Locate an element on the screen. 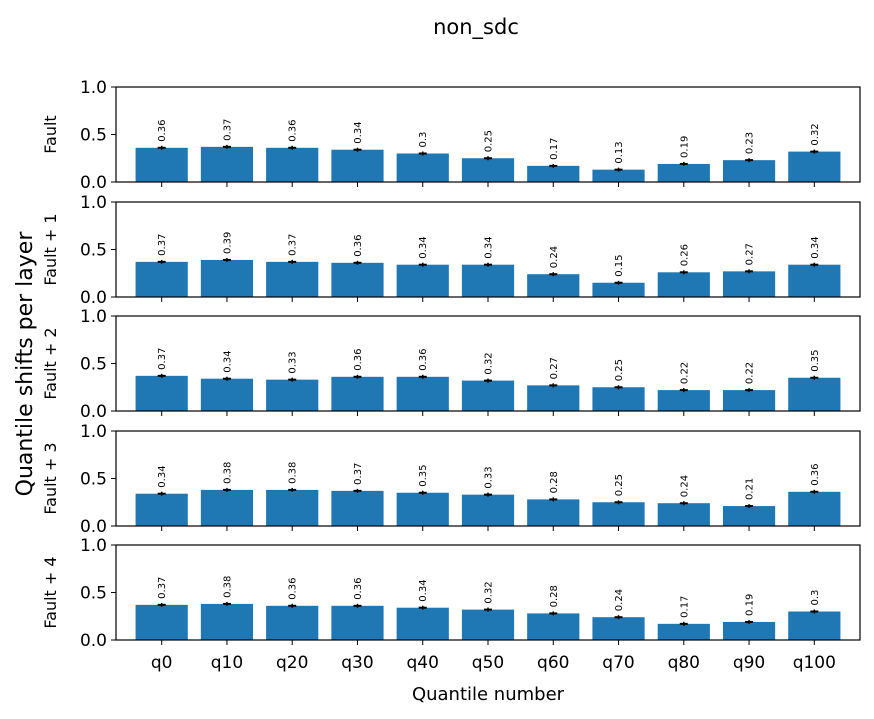 This screenshot has height=719, width=874. bar-value-label: 0.26 is located at coordinates (684, 255).